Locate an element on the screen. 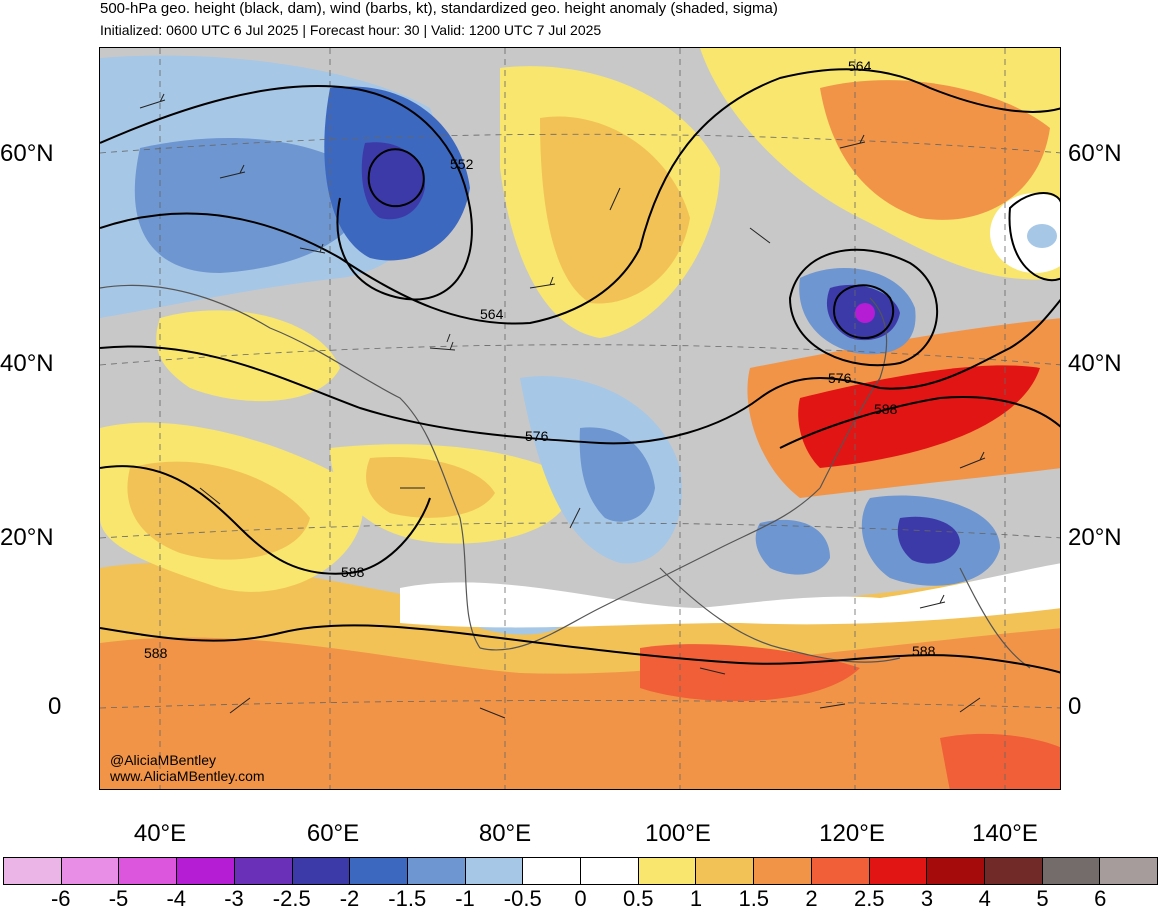 This screenshot has width=1160, height=913. negative-anomaly-philippine-sea-core is located at coordinates (928, 540).